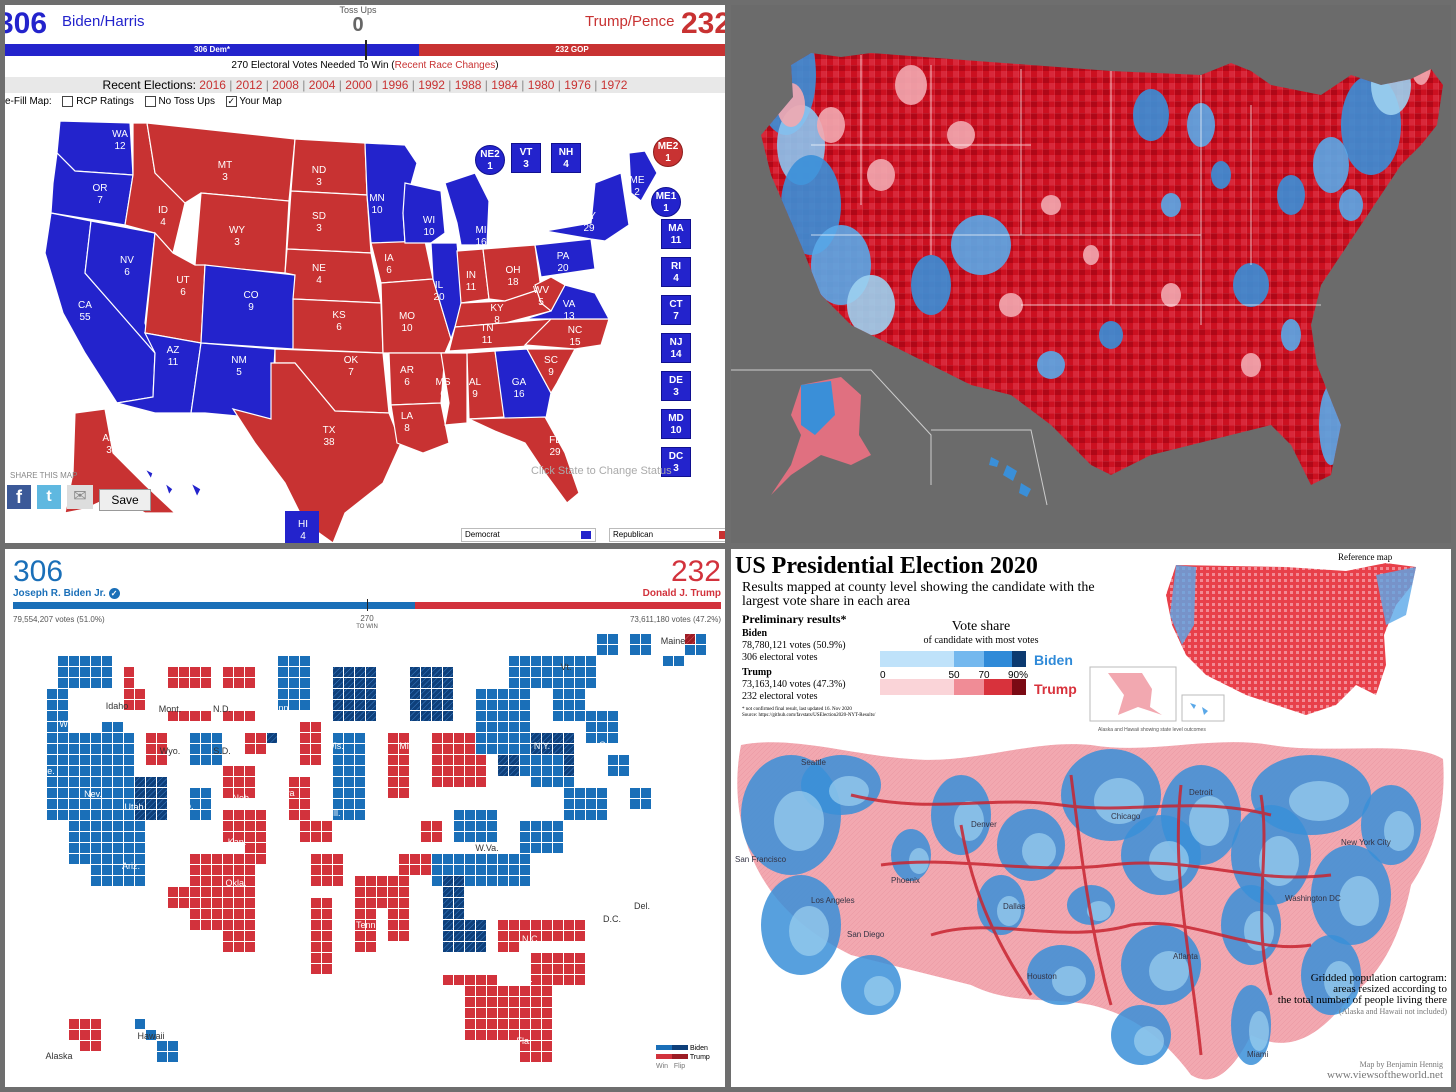  I want to click on state-sd, so click(329, 222).